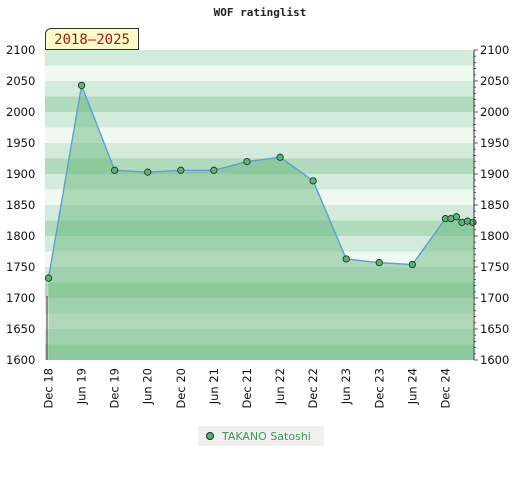 The image size is (520, 480). I want to click on x-tick-label: Dec 22, so click(313, 388).